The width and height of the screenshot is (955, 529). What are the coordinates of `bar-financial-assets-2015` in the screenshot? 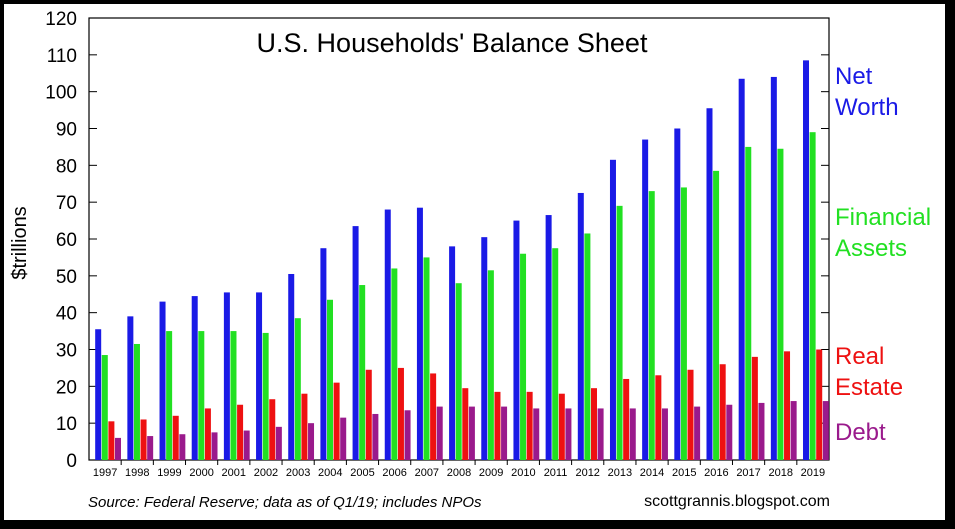 It's located at (683, 323).